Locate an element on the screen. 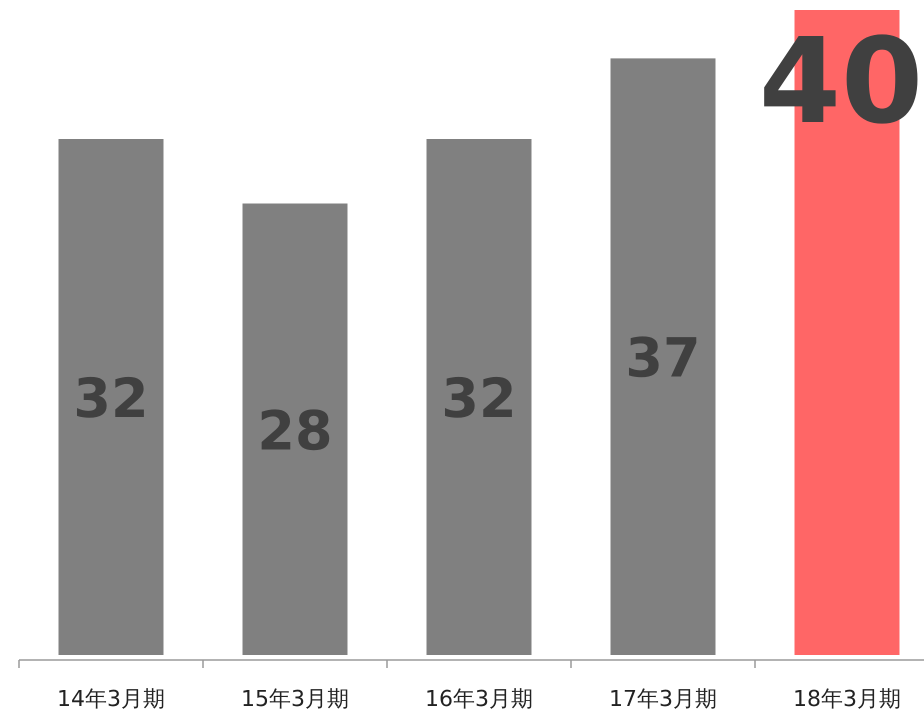 The height and width of the screenshot is (720, 924). x-tick-label: 18年3月期 is located at coordinates (847, 699).